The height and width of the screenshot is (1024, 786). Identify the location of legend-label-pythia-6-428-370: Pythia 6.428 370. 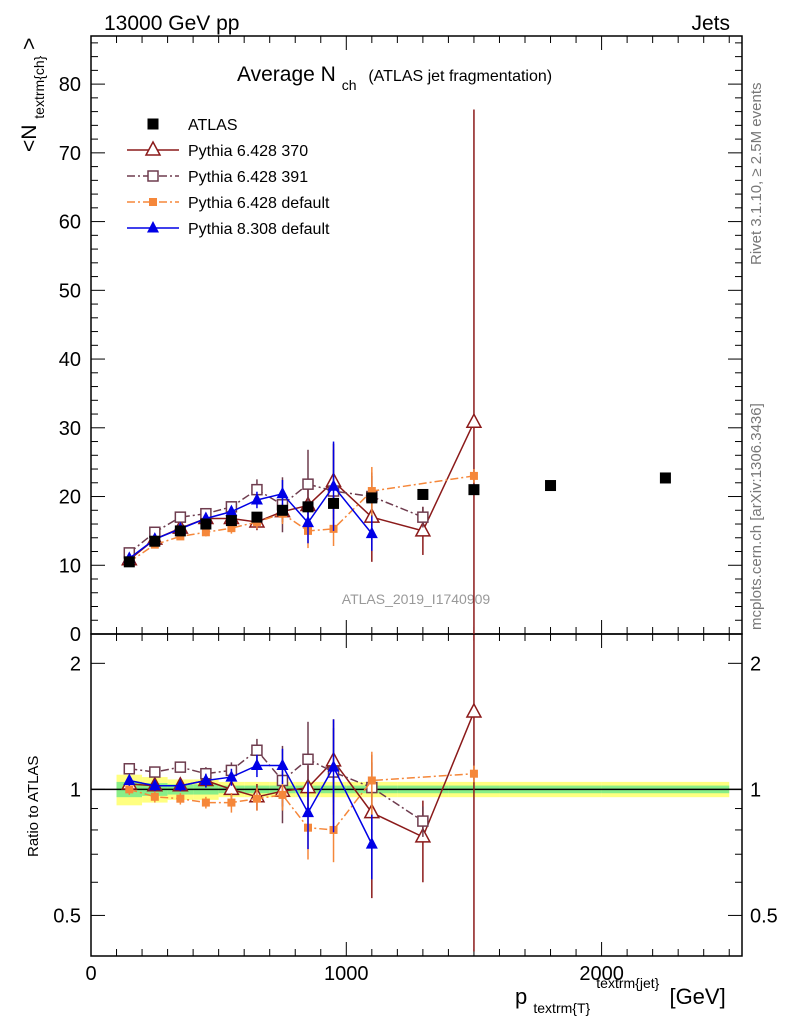
(248, 151).